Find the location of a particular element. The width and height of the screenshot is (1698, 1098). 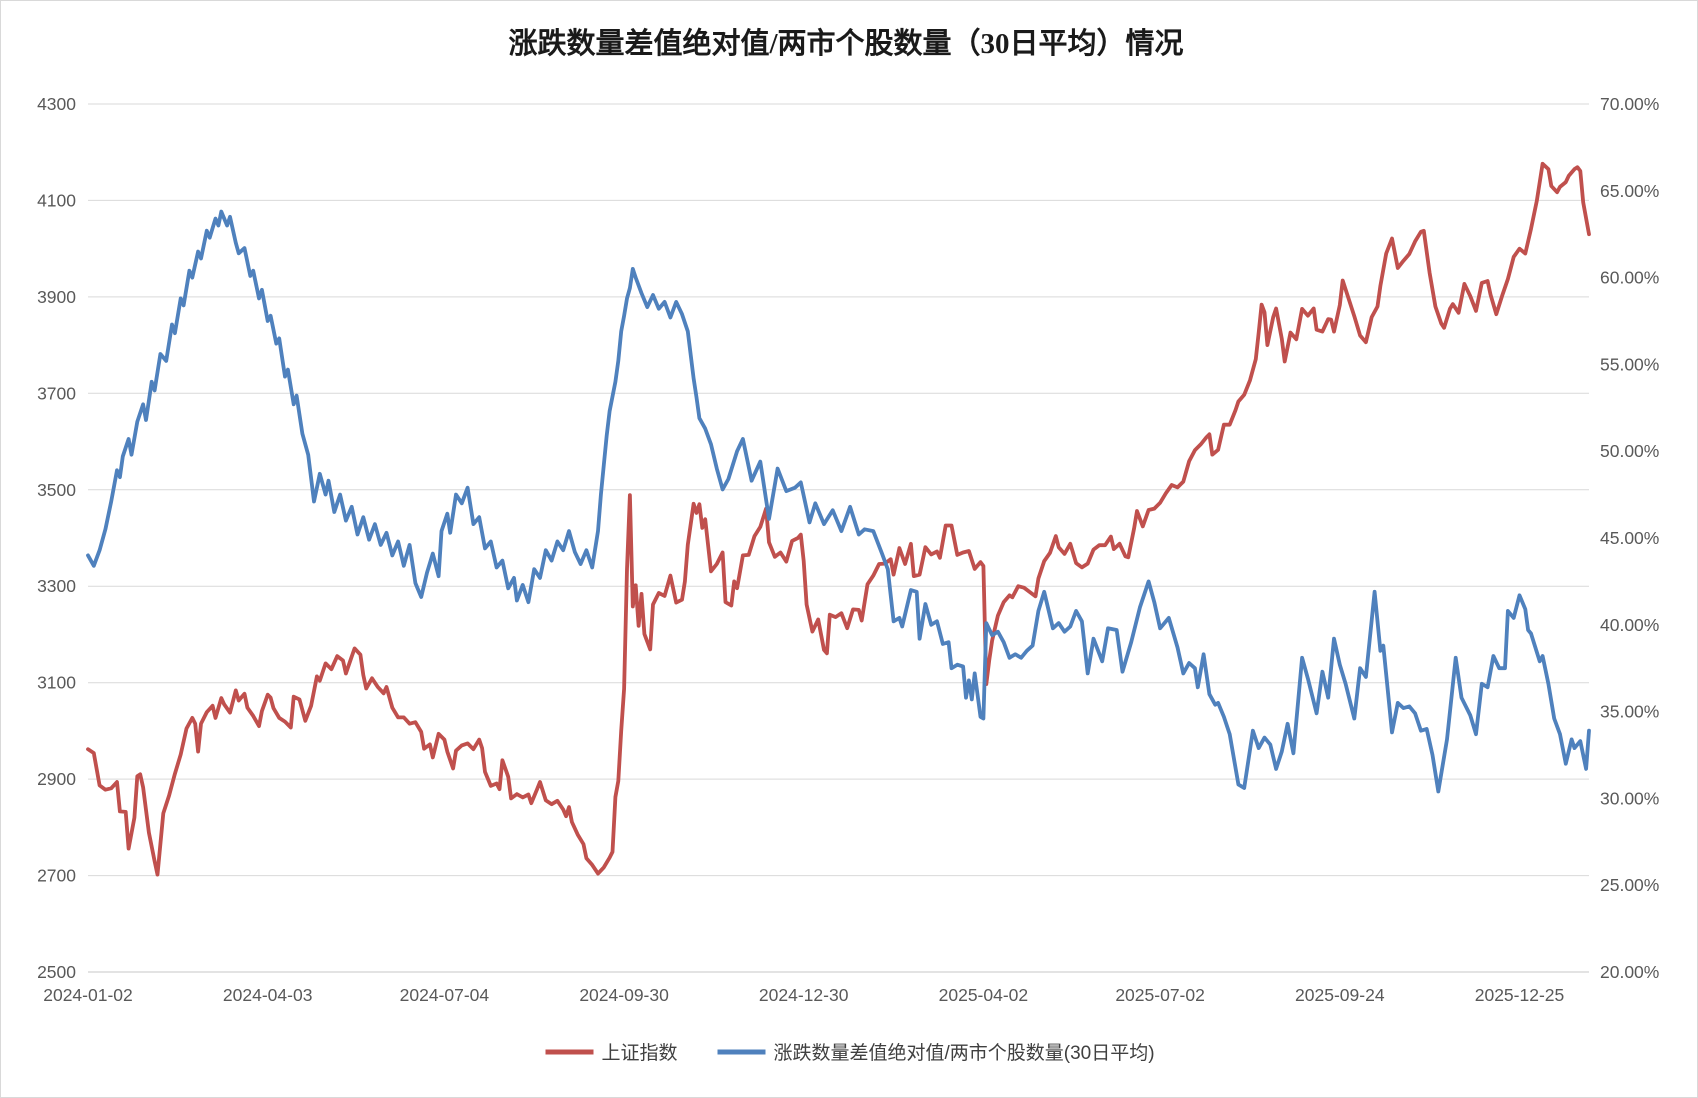

x-tick-label: 2025-09-24 is located at coordinates (1340, 995).